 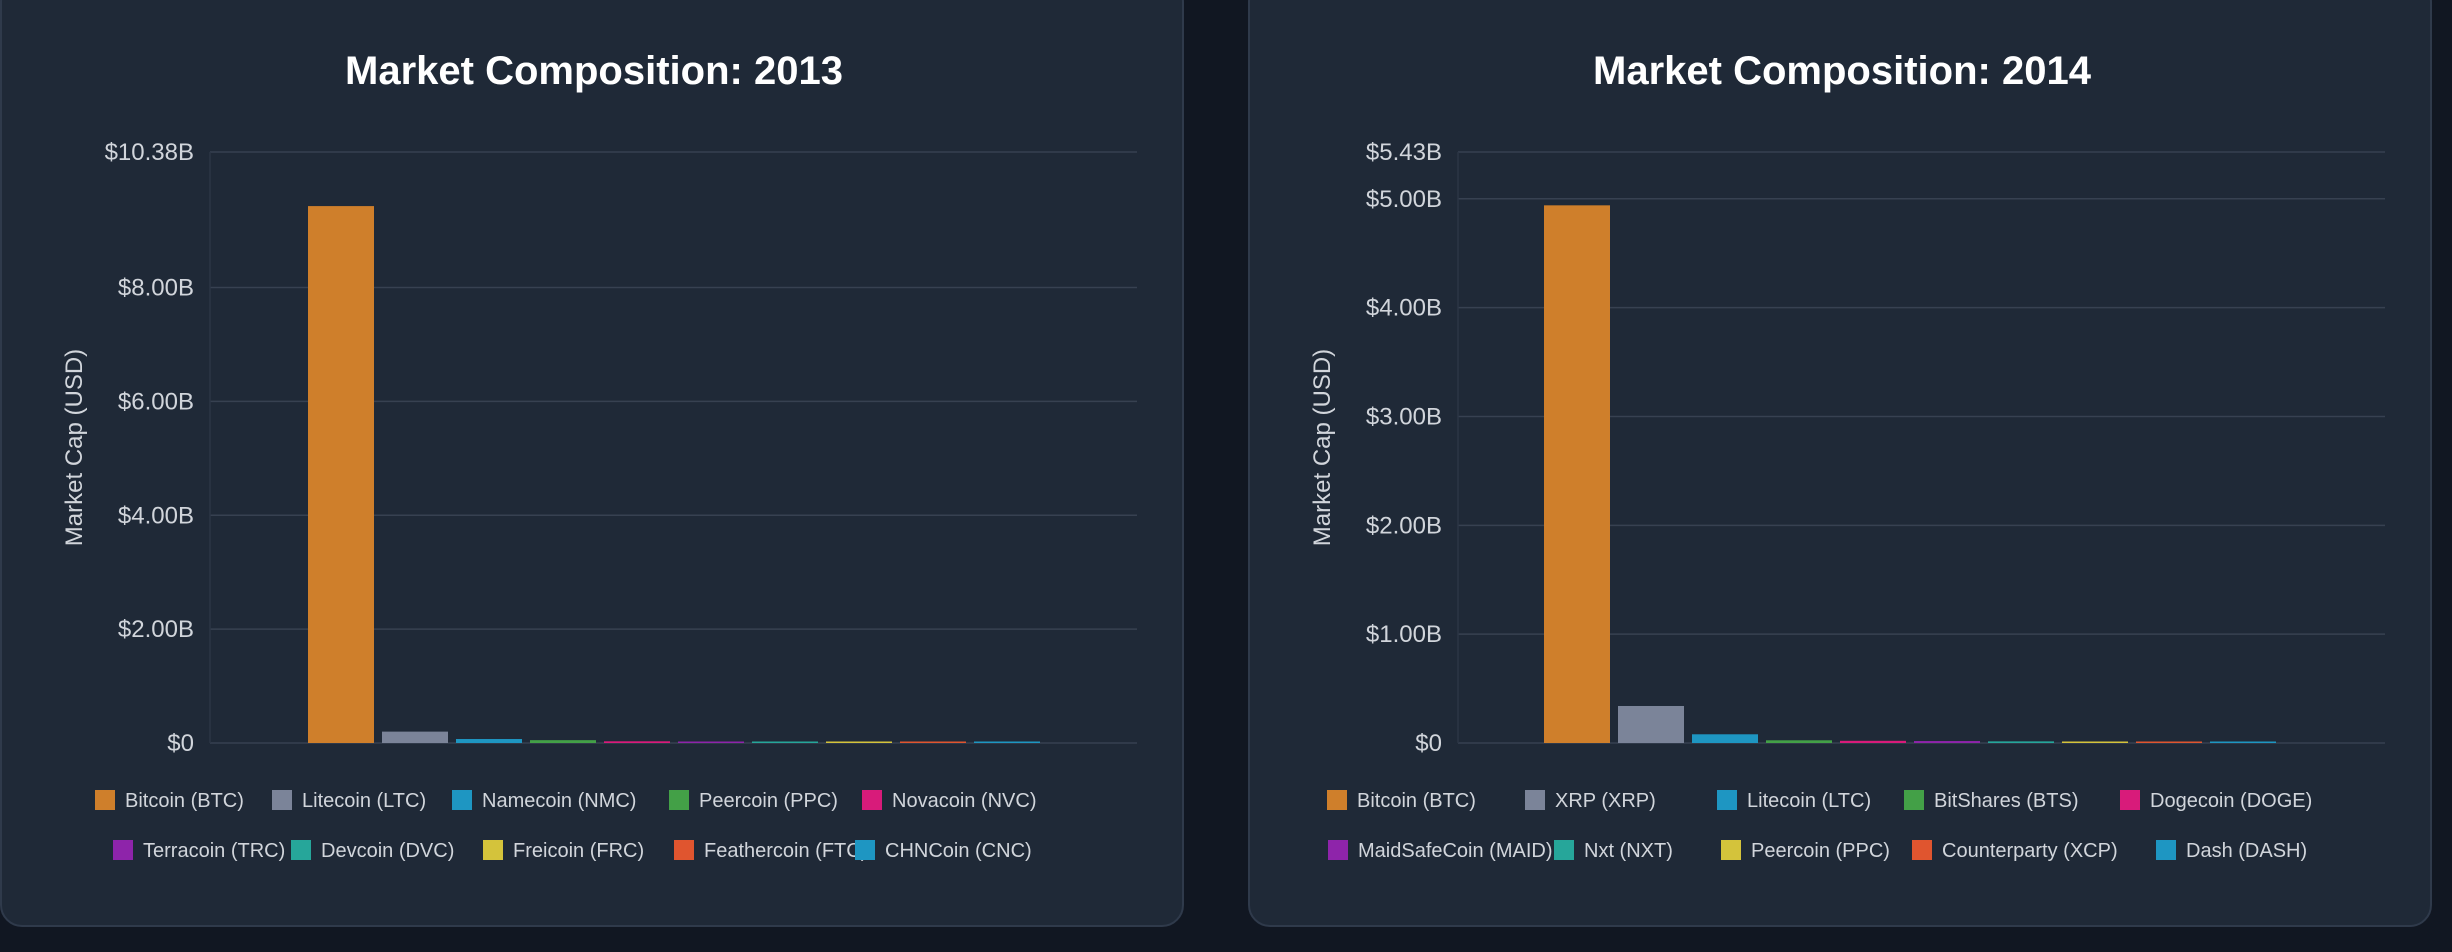 What do you see at coordinates (1799, 741) in the screenshot?
I see `bar-bitshares-bts` at bounding box center [1799, 741].